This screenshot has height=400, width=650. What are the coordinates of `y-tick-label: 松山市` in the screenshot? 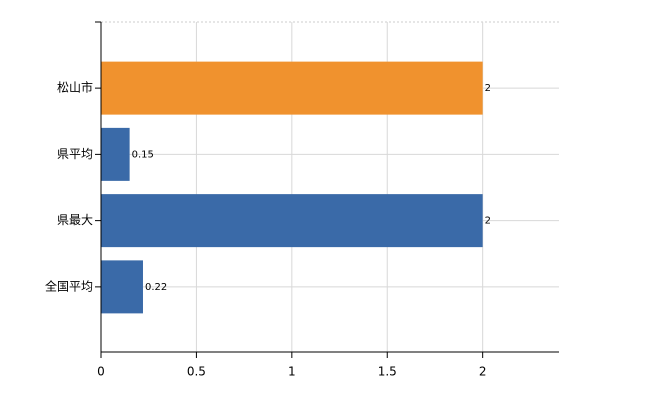 It's located at (75, 87).